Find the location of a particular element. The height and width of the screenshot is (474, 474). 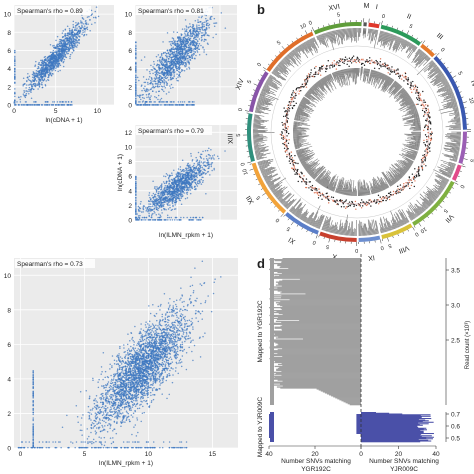

y-tick-label: 2 is located at coordinates (9, 87).